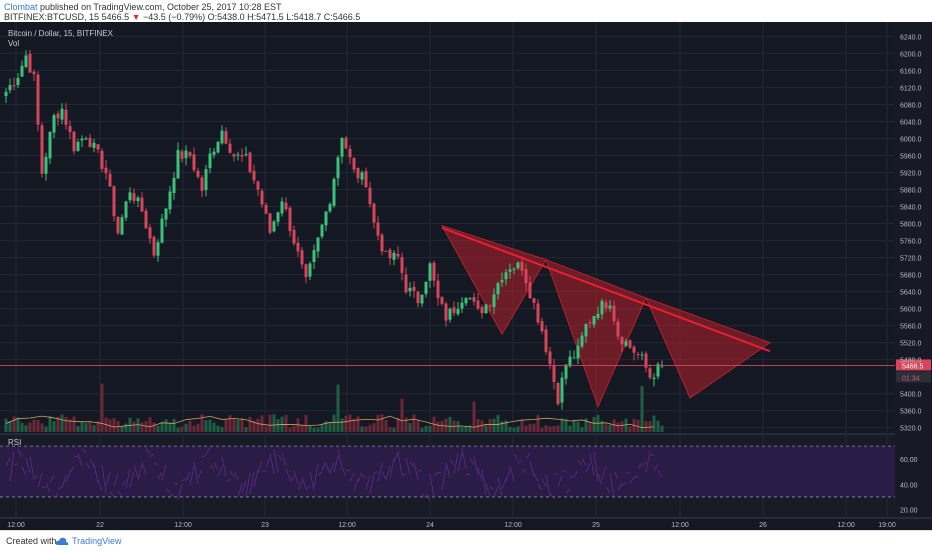 The width and height of the screenshot is (932, 551). Describe the element at coordinates (21, 7) in the screenshot. I see `author-link: Clombat` at that location.